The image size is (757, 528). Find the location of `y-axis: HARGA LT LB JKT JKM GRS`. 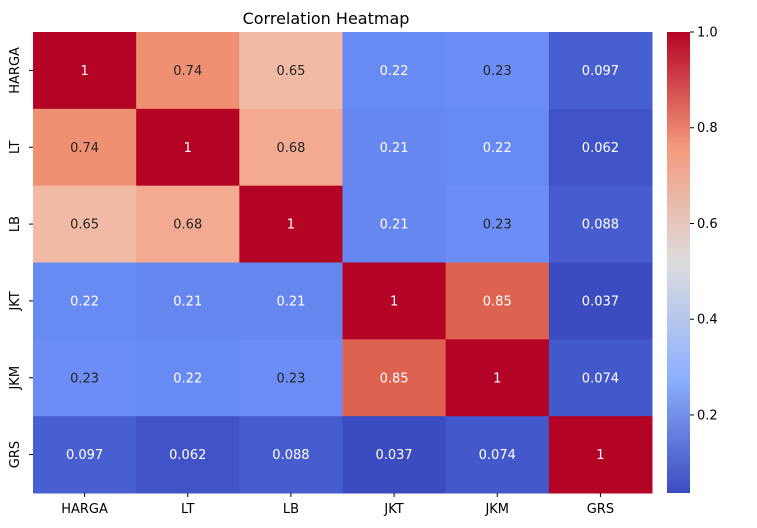

y-axis: HARGA LT LB JKT JKM GRS is located at coordinates (20, 257).